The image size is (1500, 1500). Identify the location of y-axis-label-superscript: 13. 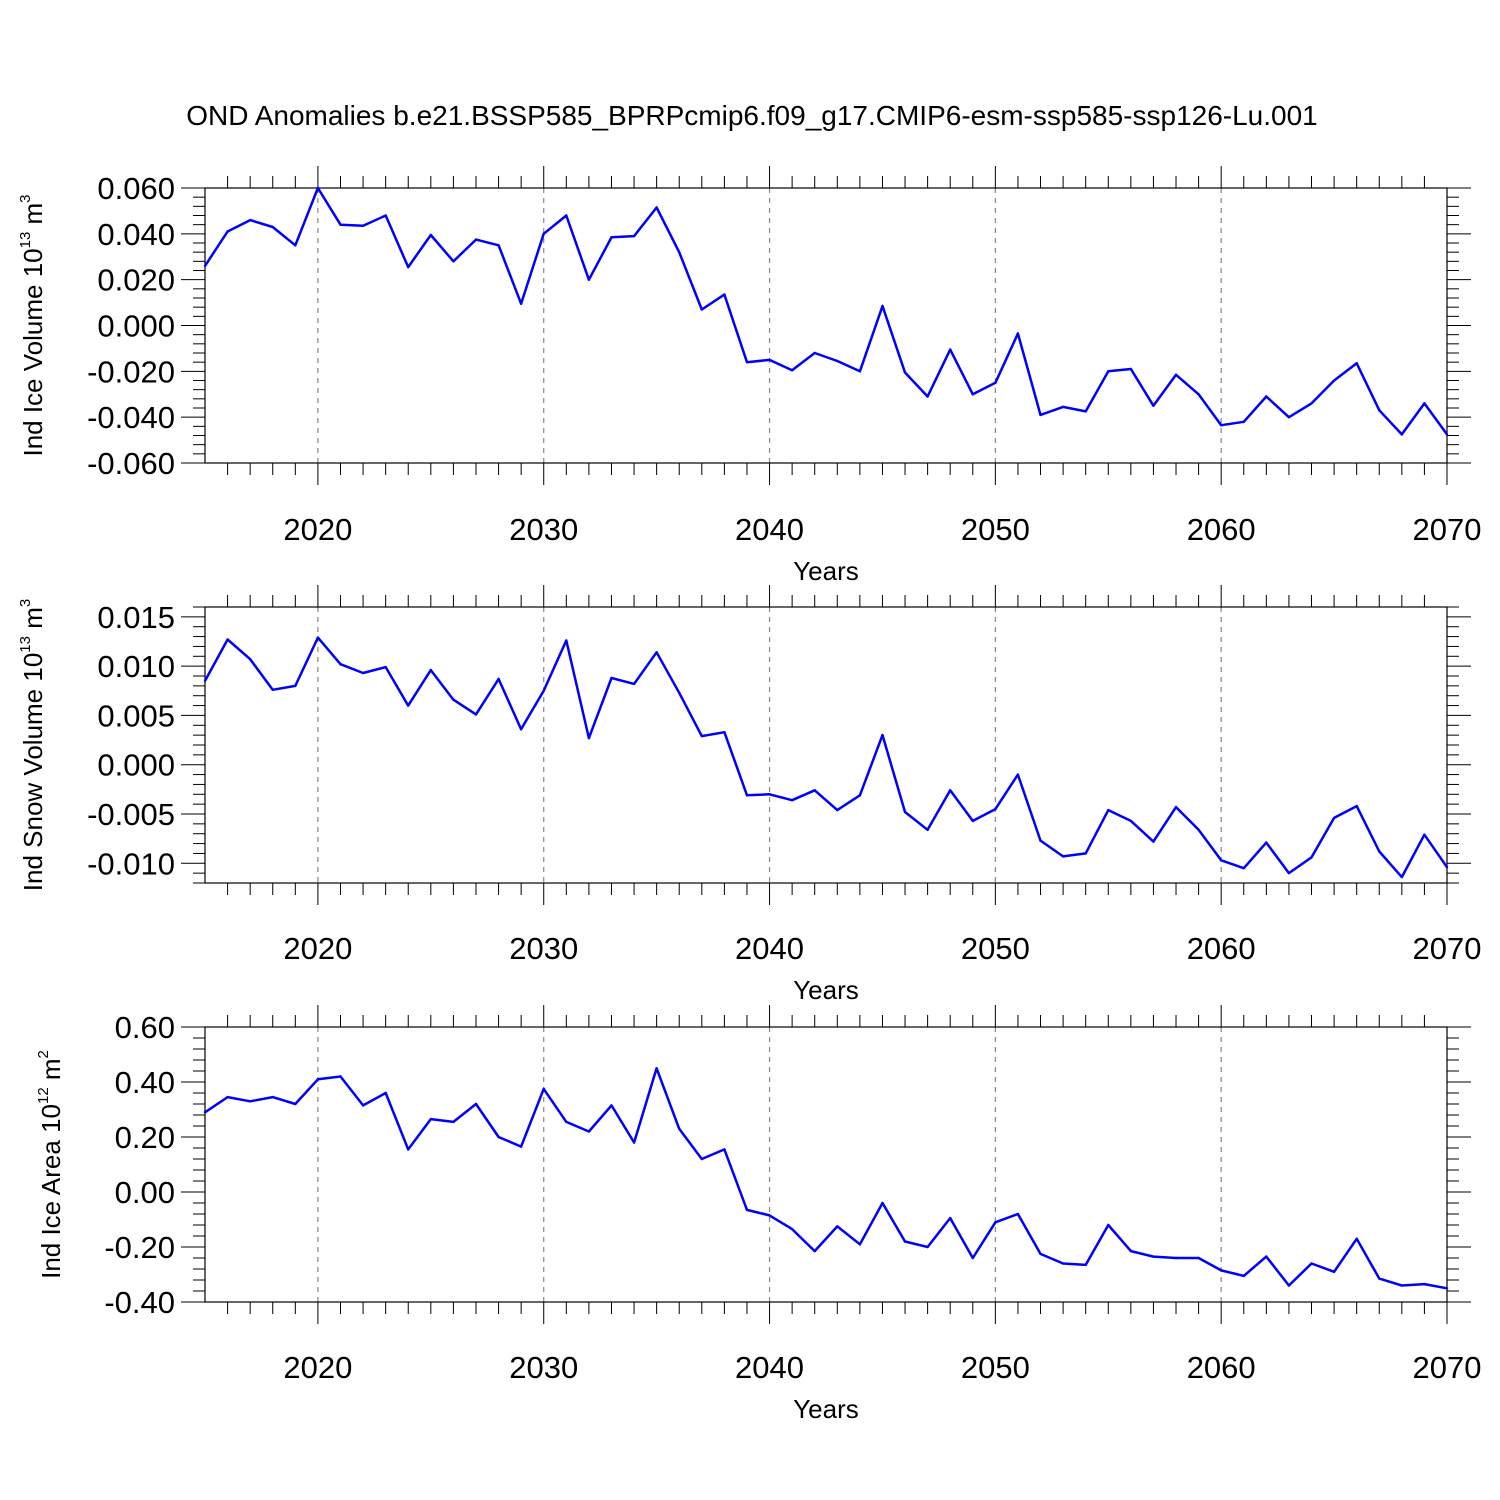
(25, 644).